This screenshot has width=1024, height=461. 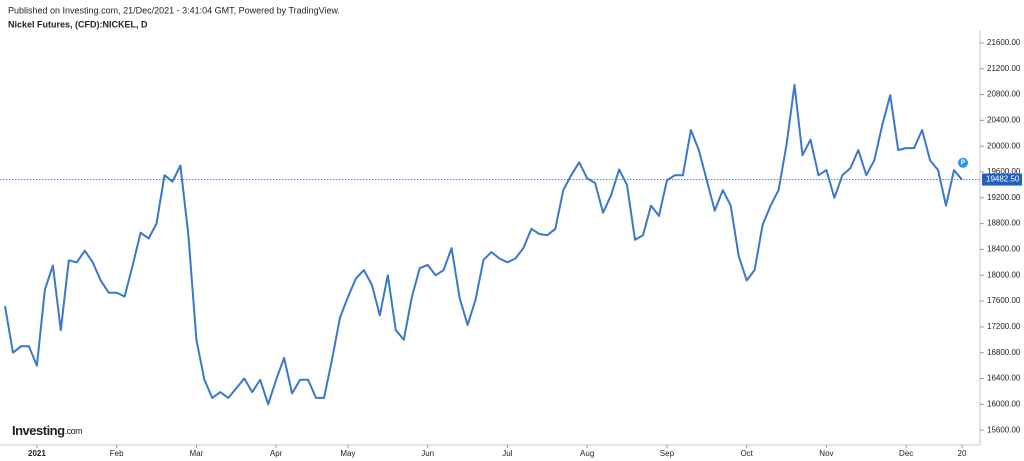 What do you see at coordinates (427, 453) in the screenshot?
I see `x-tick-label: Jun` at bounding box center [427, 453].